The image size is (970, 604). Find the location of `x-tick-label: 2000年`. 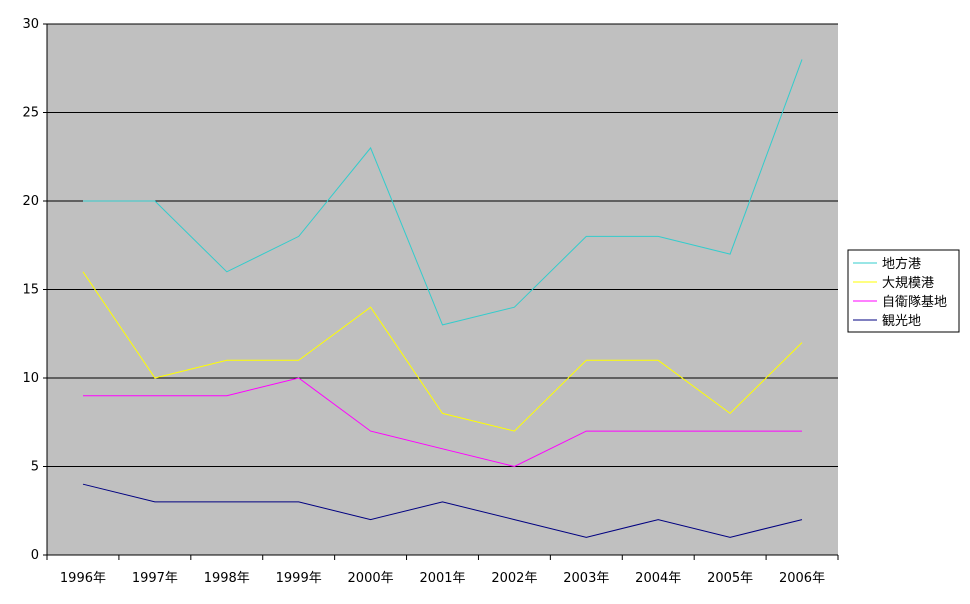

x-tick-label: 2000年 is located at coordinates (371, 578).